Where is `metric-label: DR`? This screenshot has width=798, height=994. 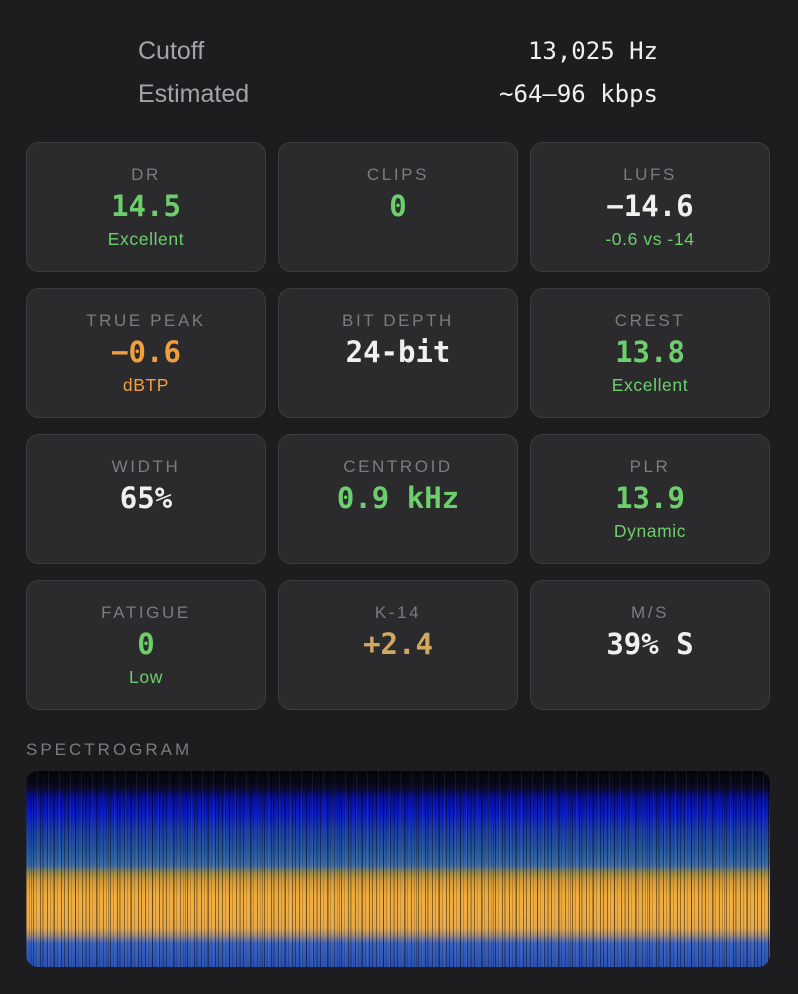 metric-label: DR is located at coordinates (146, 174).